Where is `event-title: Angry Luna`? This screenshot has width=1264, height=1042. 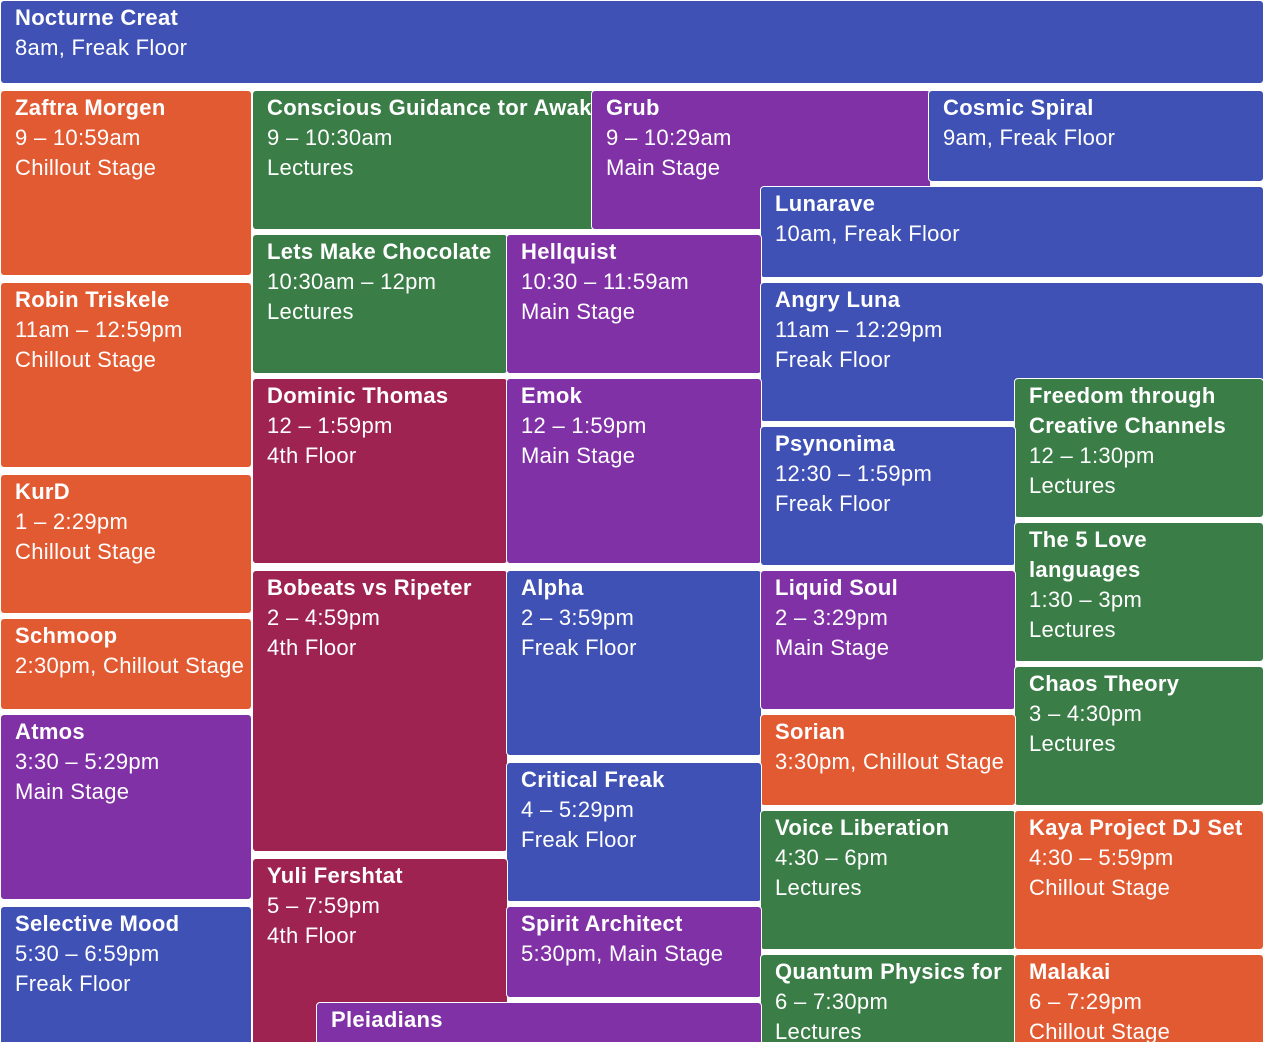 event-title: Angry Luna is located at coordinates (838, 299).